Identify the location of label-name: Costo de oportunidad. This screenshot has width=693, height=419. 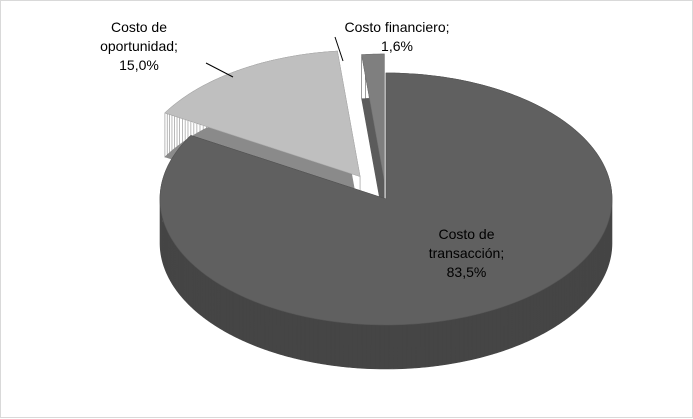
(137, 36).